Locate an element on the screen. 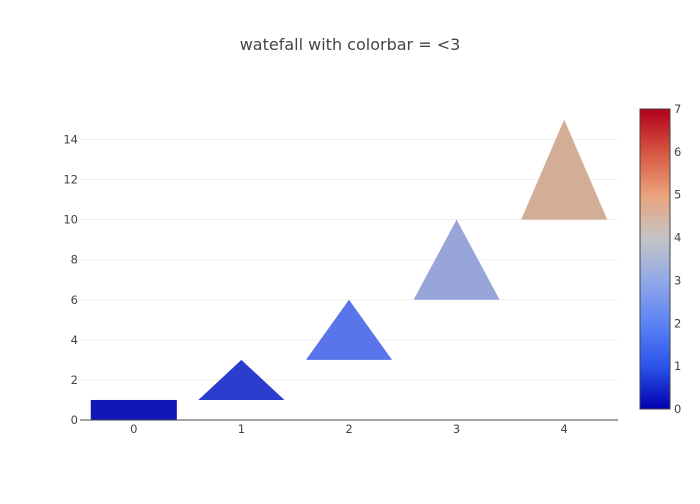 The width and height of the screenshot is (700, 504). y-tick-label: 0 is located at coordinates (74, 420).